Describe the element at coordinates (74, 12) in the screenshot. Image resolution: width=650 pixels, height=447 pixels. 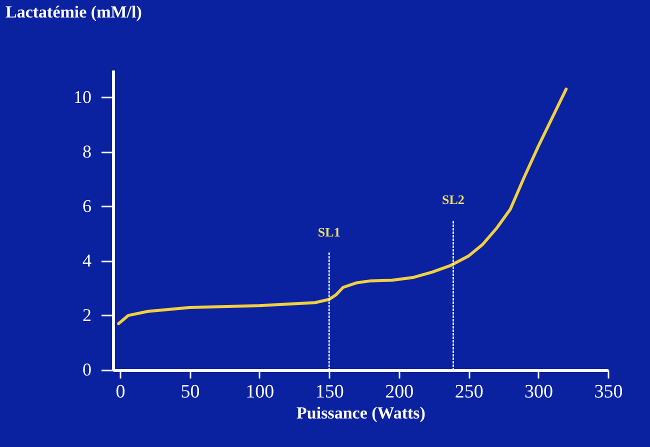
I see `y-axis-title: Lactatémie (mM/l)` at that location.